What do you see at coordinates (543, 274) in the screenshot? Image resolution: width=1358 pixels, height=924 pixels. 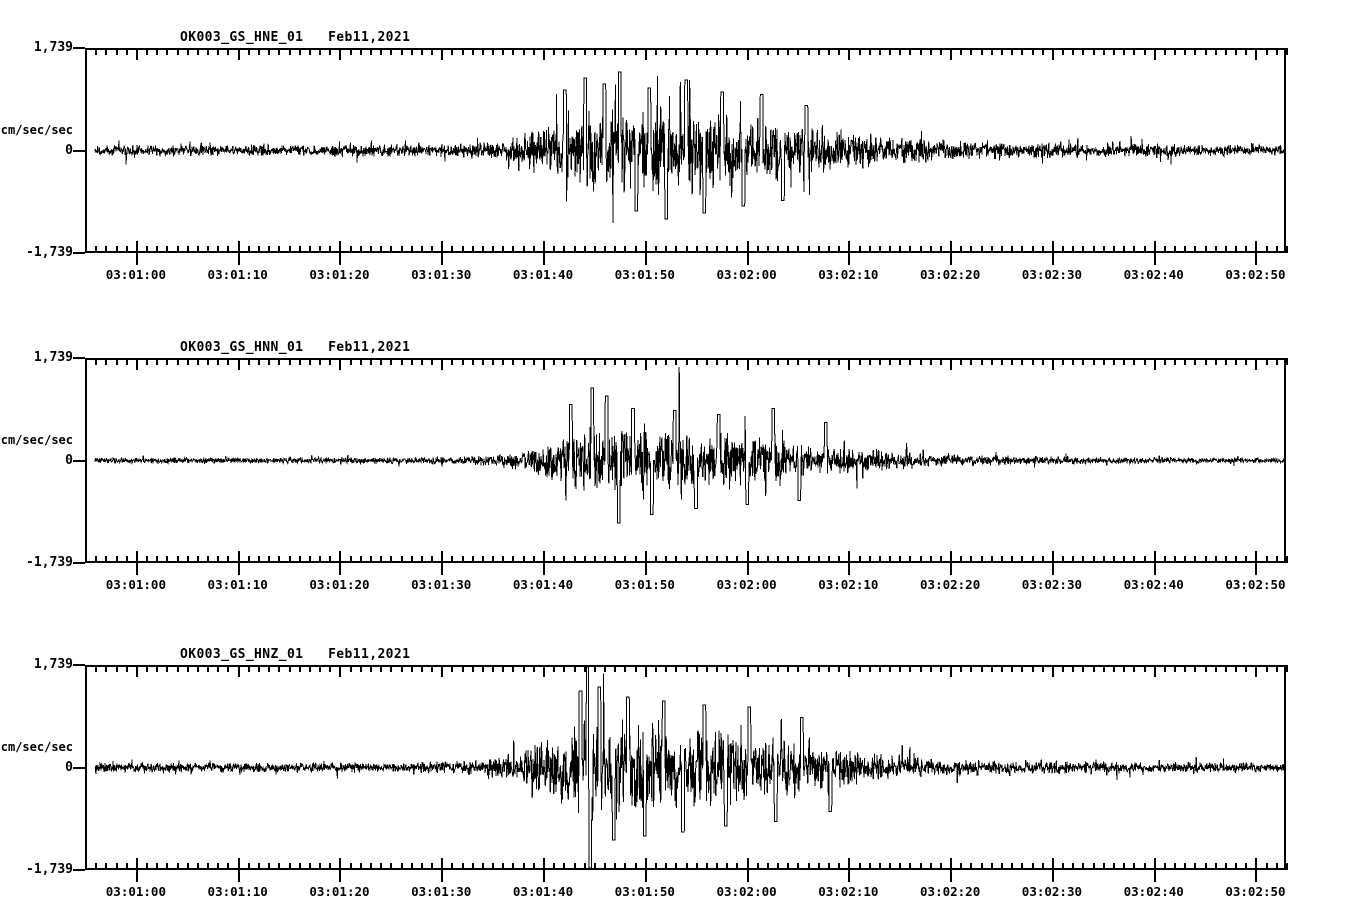 I see `x-axis-tick-label: 03:01:40` at bounding box center [543, 274].